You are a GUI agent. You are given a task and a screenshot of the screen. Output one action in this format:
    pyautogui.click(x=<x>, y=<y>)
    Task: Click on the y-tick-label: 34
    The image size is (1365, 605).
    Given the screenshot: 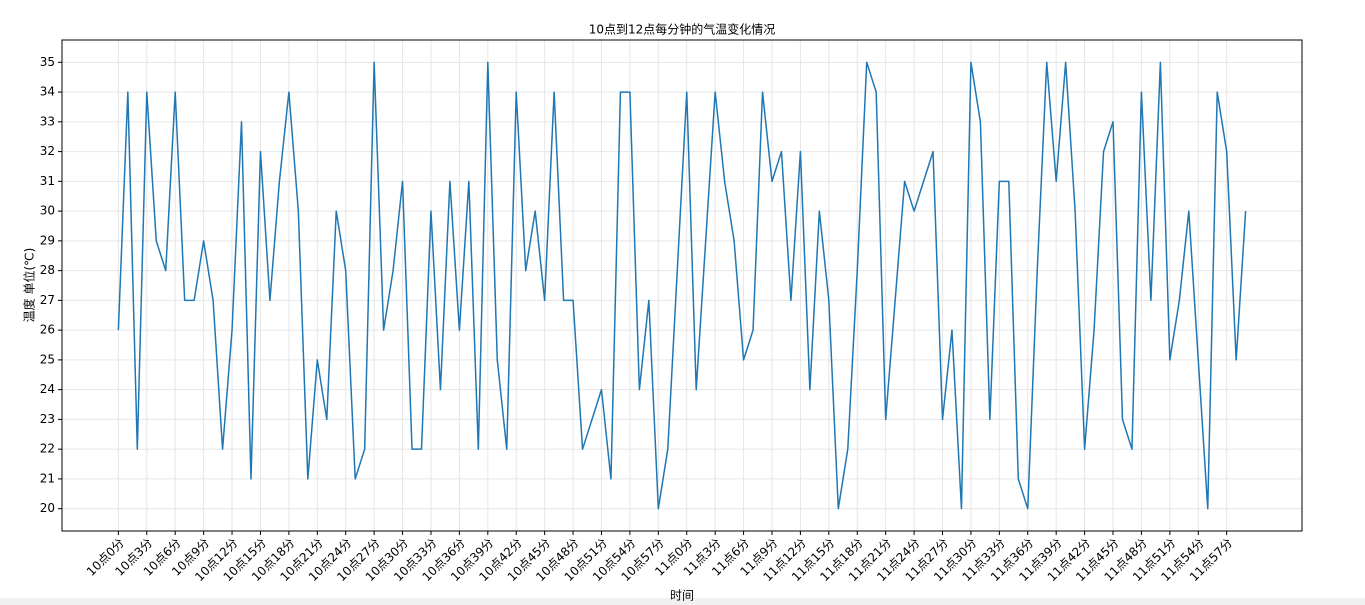 What is the action you would take?
    pyautogui.click(x=47, y=92)
    